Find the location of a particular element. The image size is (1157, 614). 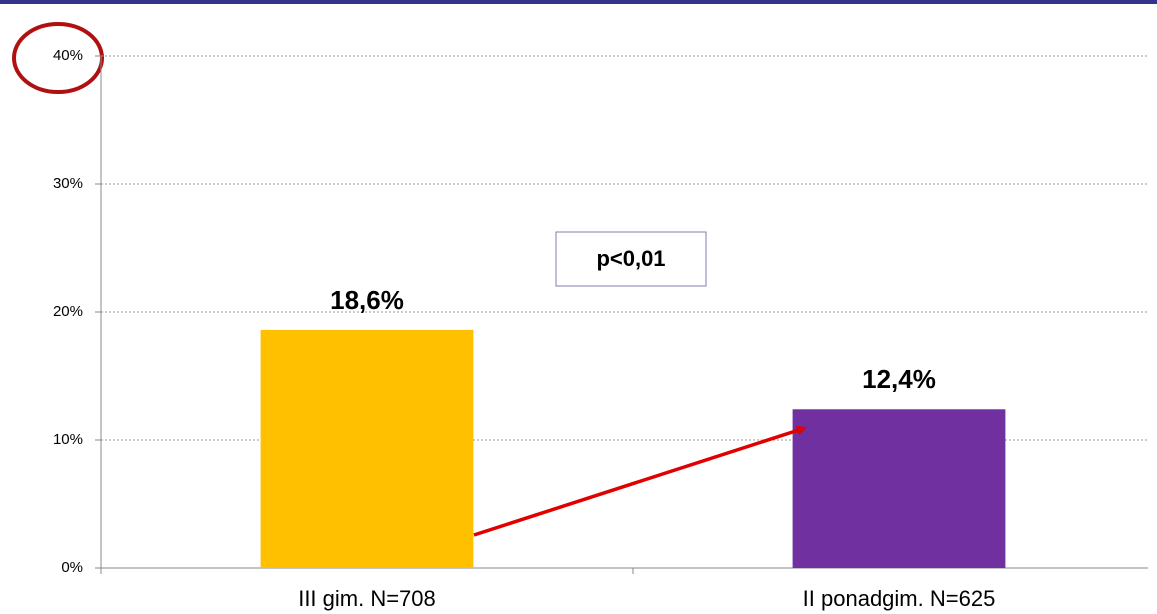

annotation: p<0,01 is located at coordinates (630, 258).